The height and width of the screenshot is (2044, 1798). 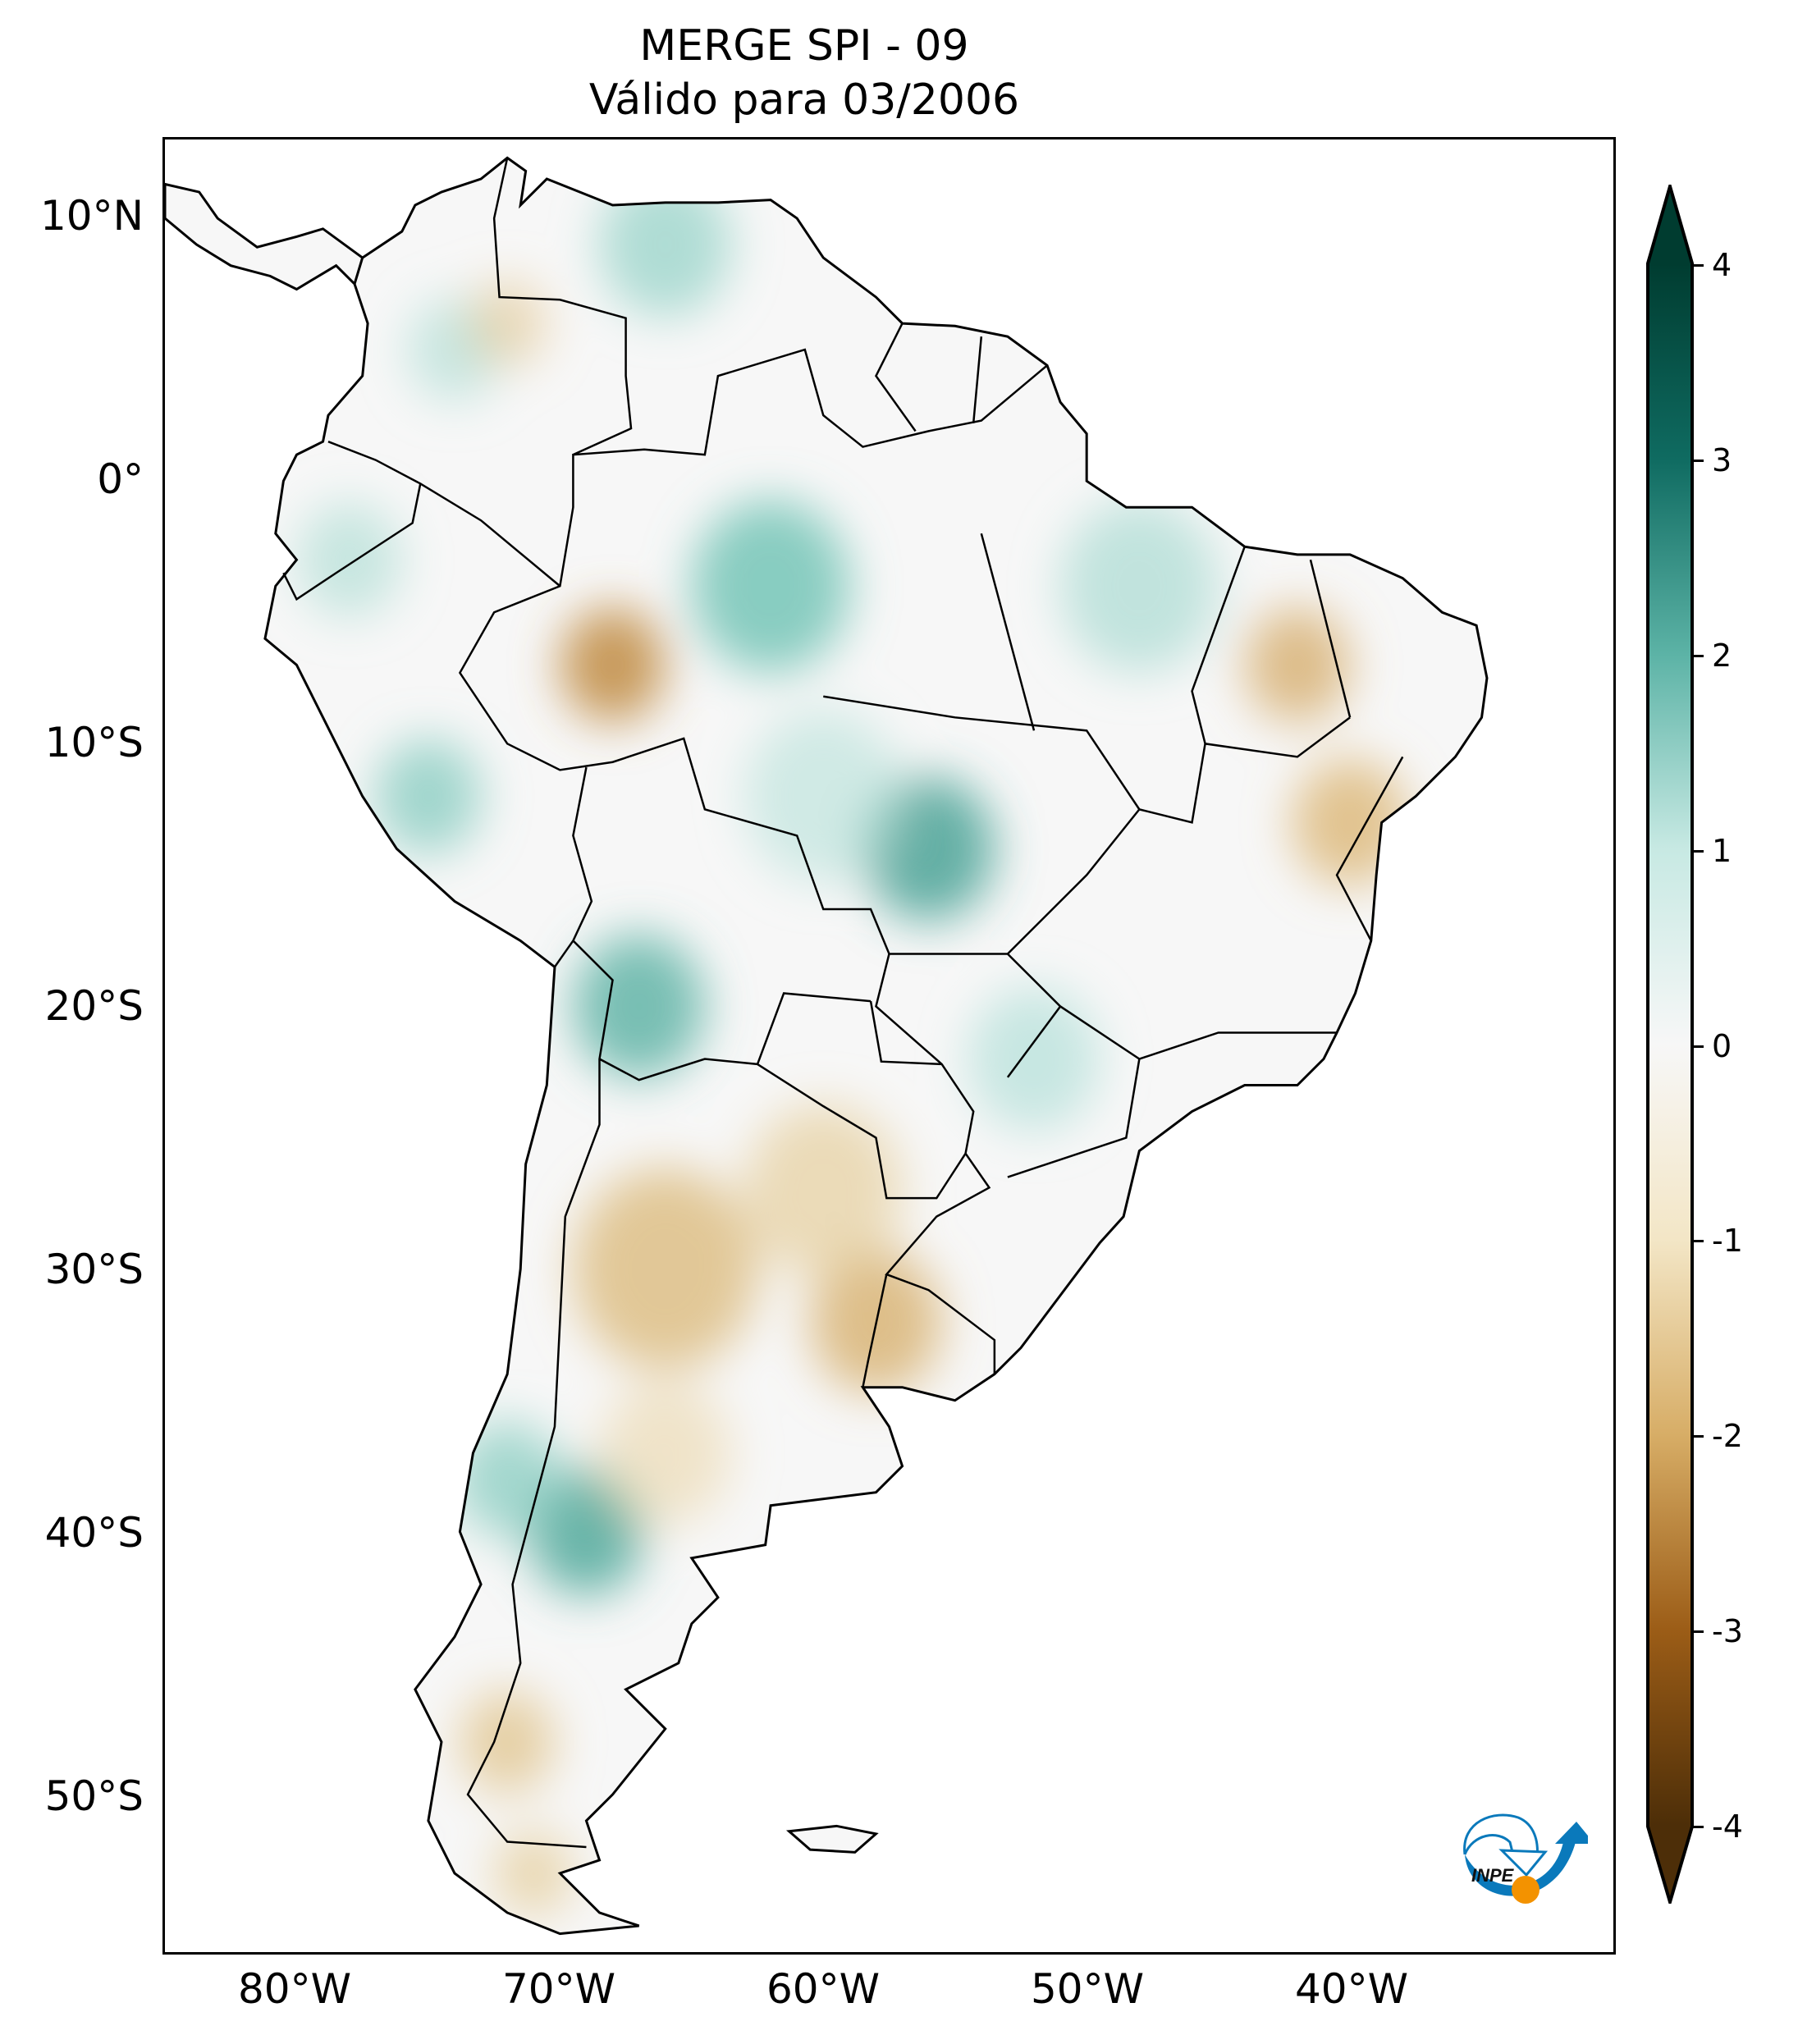 What do you see at coordinates (804, 100) in the screenshot?
I see `map-subtitle: Válido para 03/2006` at bounding box center [804, 100].